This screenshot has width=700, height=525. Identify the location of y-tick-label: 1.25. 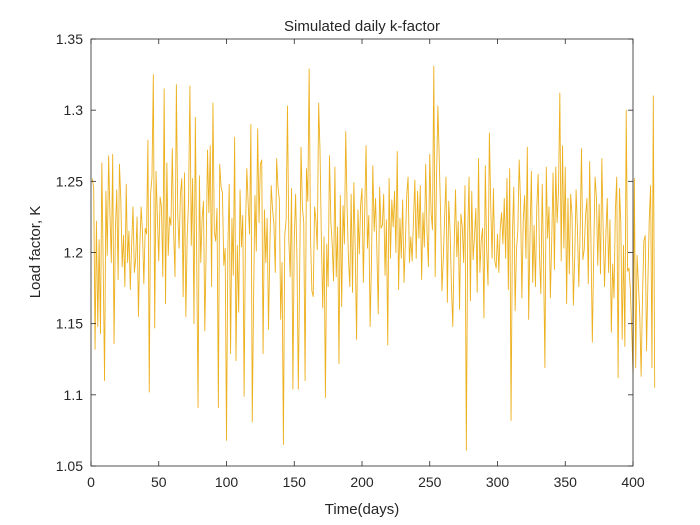
(69, 181).